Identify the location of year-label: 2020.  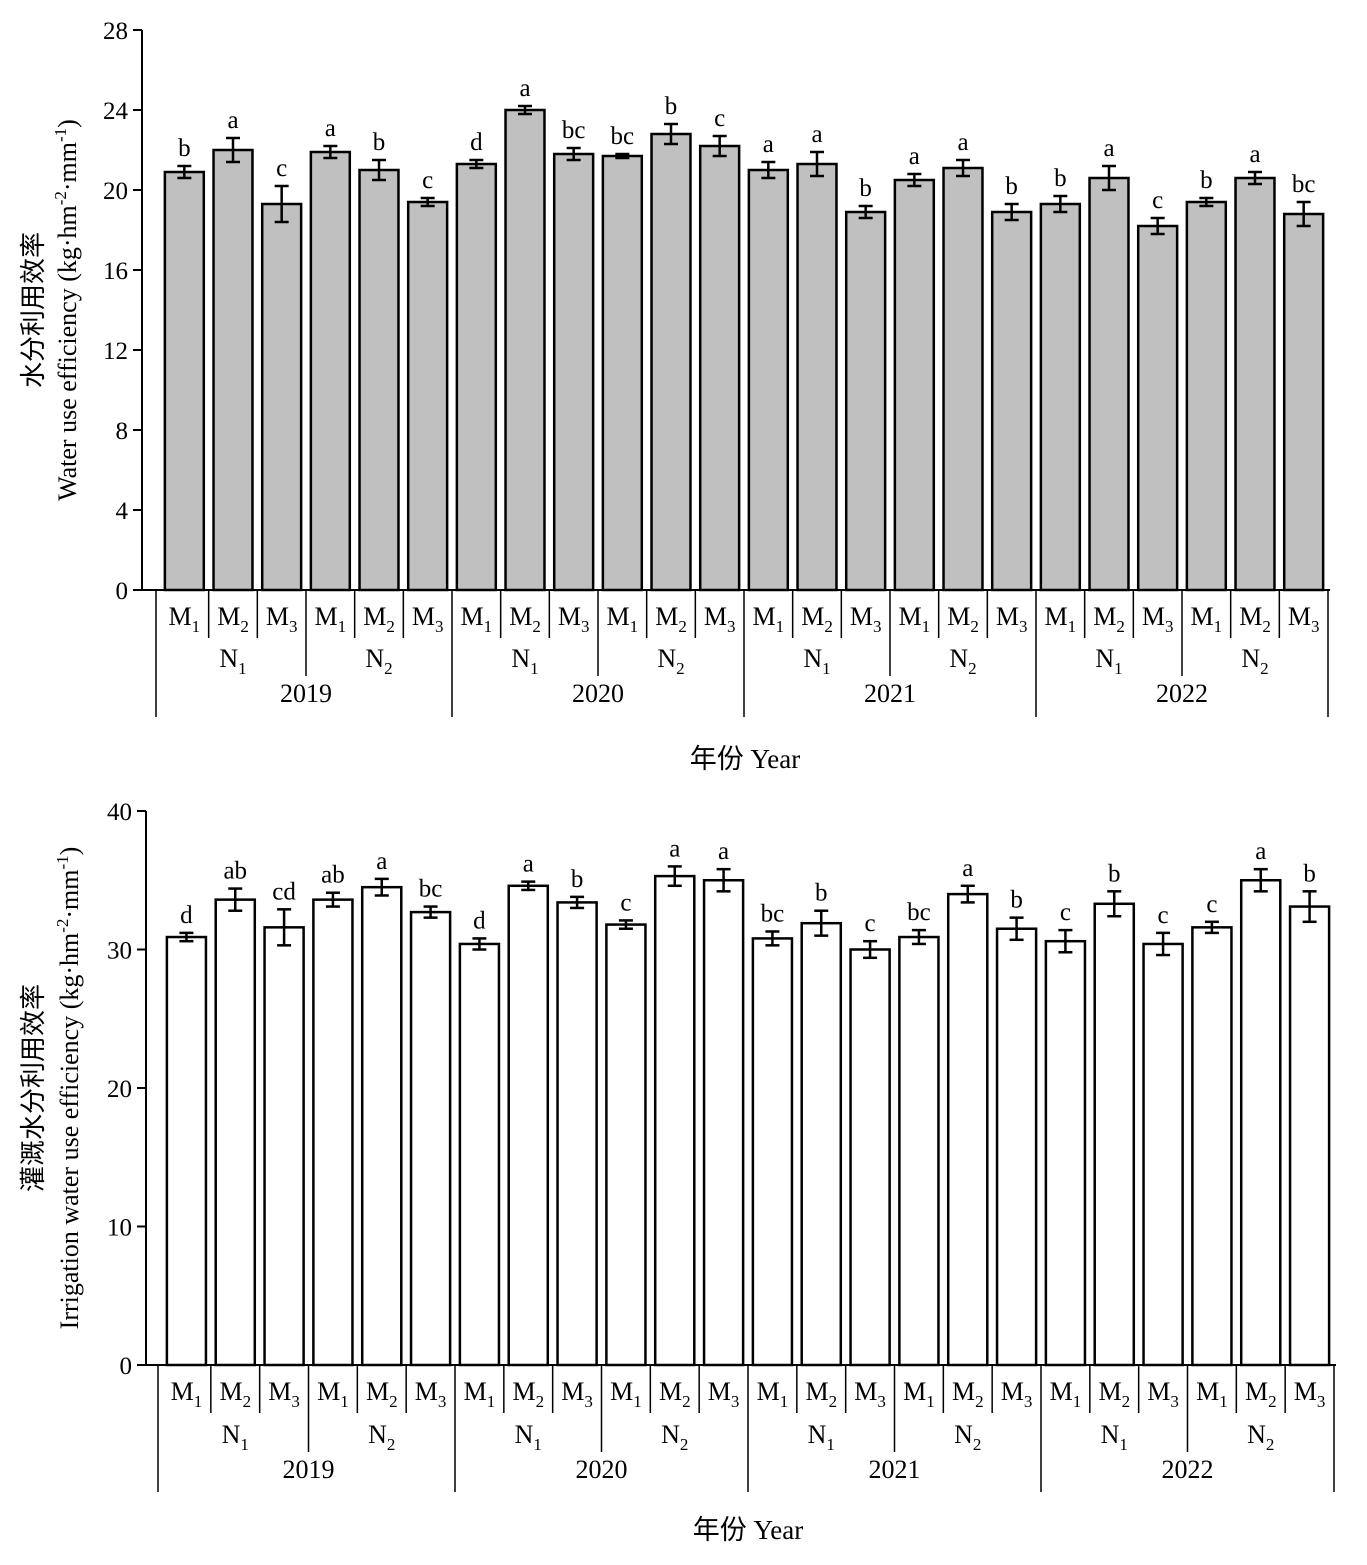
(598, 693).